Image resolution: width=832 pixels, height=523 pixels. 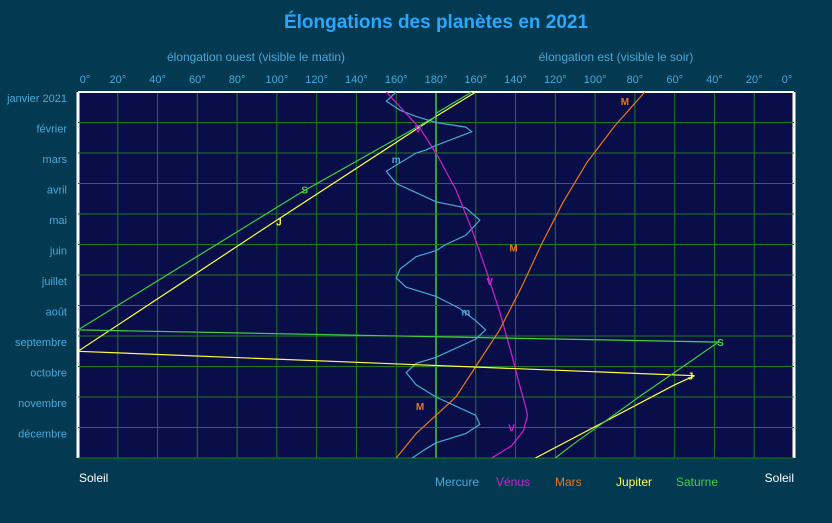 I want to click on legend-mars: Mars, so click(x=568, y=482).